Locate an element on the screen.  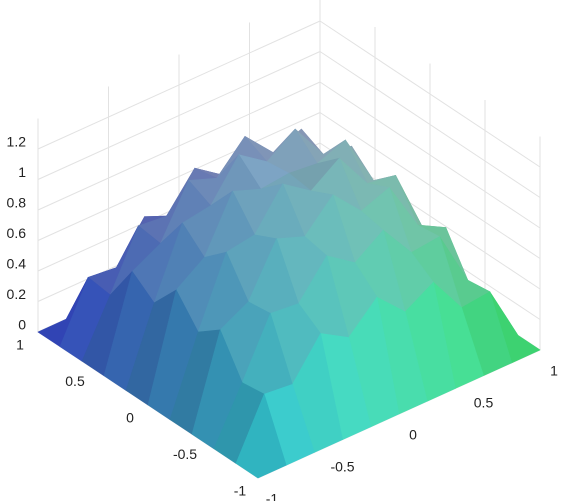
z-tick-label: 0.2 is located at coordinates (17, 294).